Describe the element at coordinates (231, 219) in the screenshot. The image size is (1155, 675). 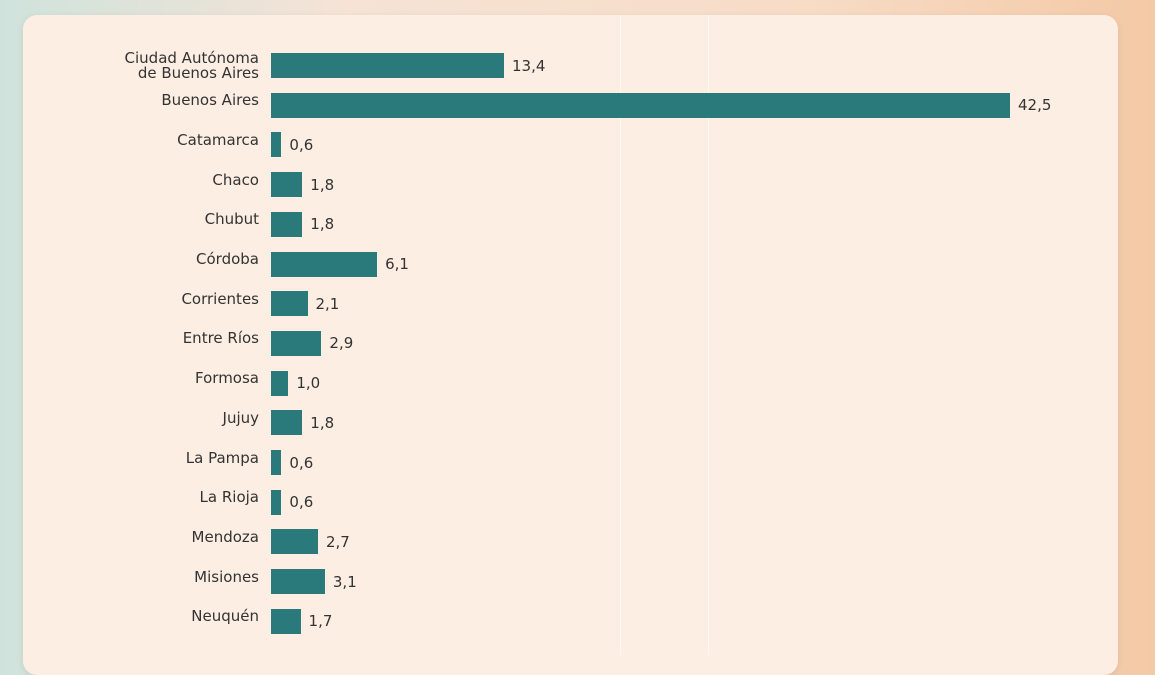
I see `category-label: Chubut` at that location.